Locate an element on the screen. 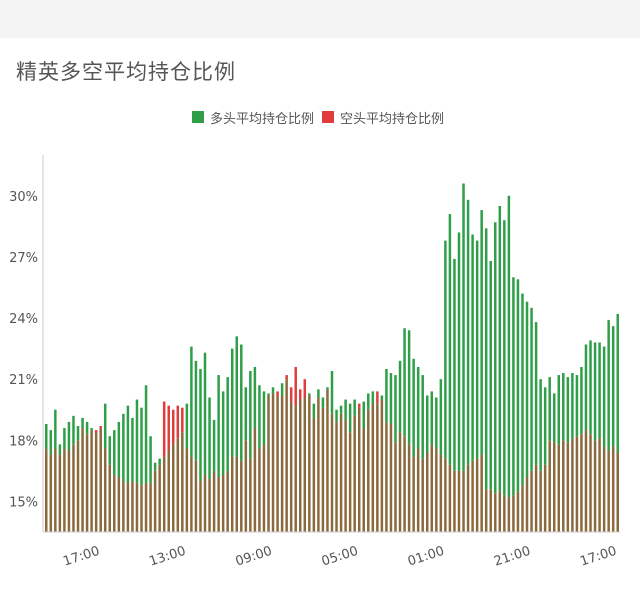 The width and height of the screenshot is (640, 596). legend-item-short: 空头平均持仓比例 is located at coordinates (383, 117).